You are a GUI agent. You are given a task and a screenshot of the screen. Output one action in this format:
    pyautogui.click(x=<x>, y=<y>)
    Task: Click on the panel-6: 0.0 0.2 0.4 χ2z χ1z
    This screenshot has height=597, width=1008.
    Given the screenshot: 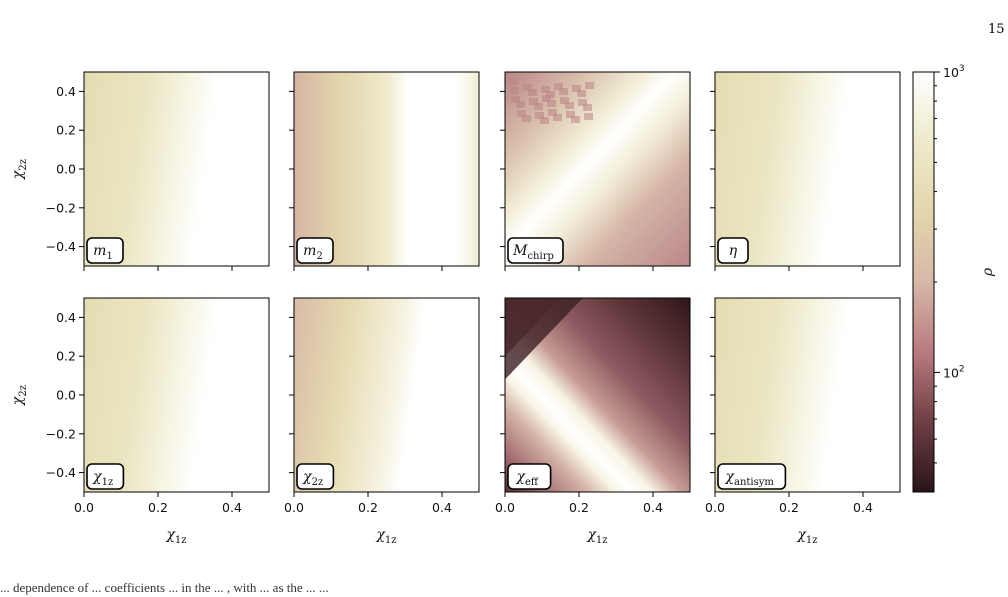 What is the action you would take?
    pyautogui.click(x=382, y=421)
    